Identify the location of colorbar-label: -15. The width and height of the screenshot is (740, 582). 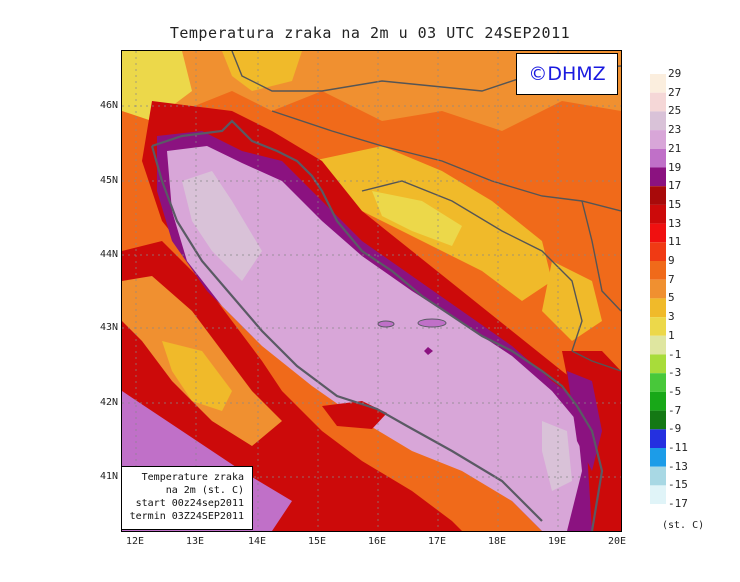
(678, 485).